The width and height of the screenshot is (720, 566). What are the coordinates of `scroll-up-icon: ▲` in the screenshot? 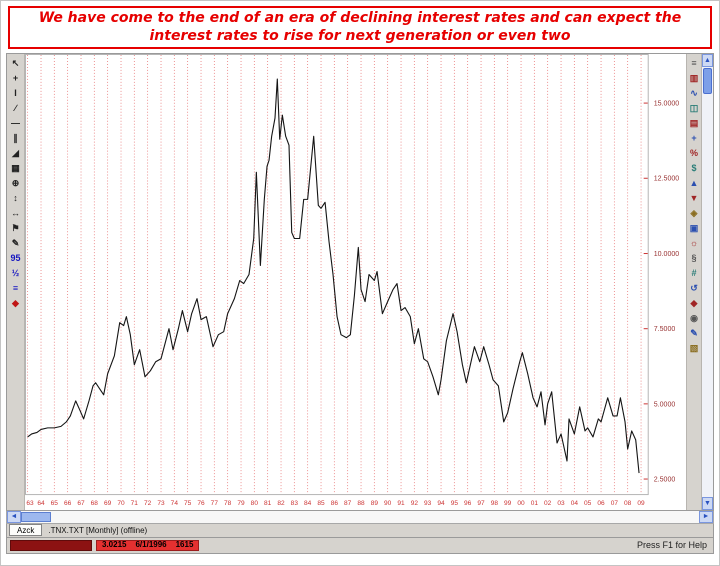 It's located at (694, 182).